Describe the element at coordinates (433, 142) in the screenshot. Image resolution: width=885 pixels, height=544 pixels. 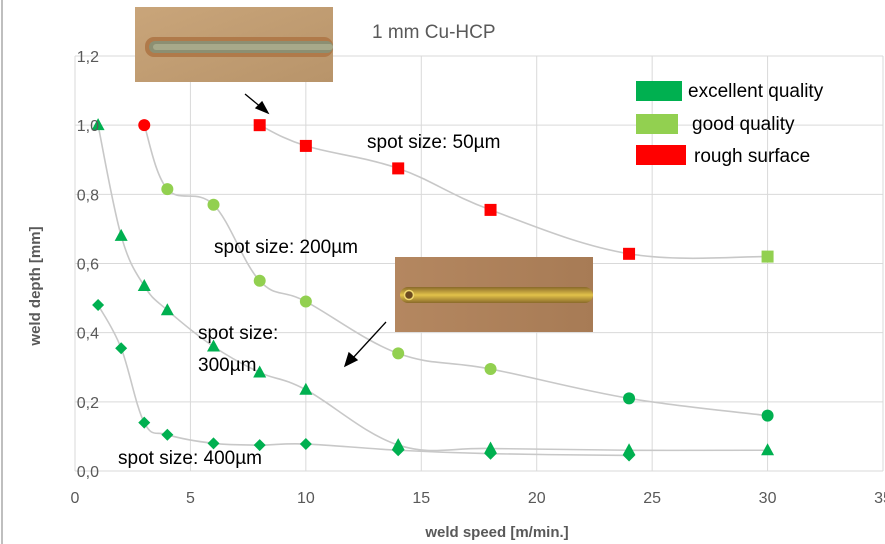
I see `annotation-spot-50: spot size: 50µm` at that location.